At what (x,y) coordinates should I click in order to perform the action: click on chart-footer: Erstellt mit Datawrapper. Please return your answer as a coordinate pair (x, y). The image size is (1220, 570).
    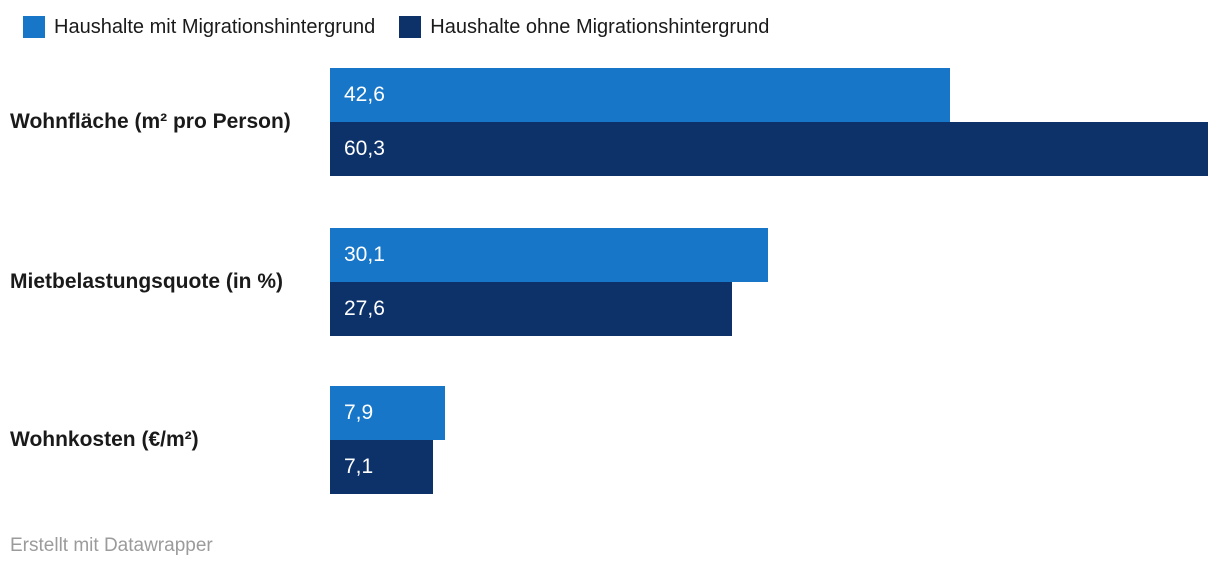
    Looking at the image, I should click on (111, 546).